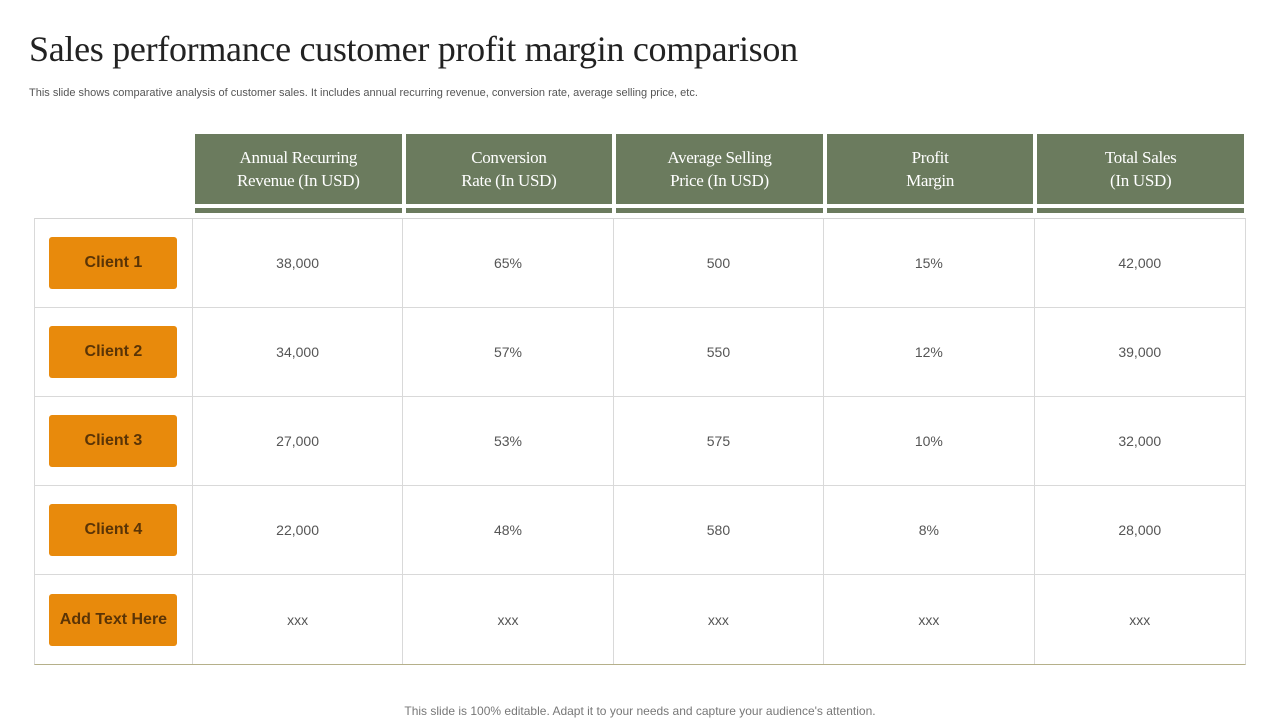  I want to click on column-header: Total Sales (In USD), so click(1140, 173).